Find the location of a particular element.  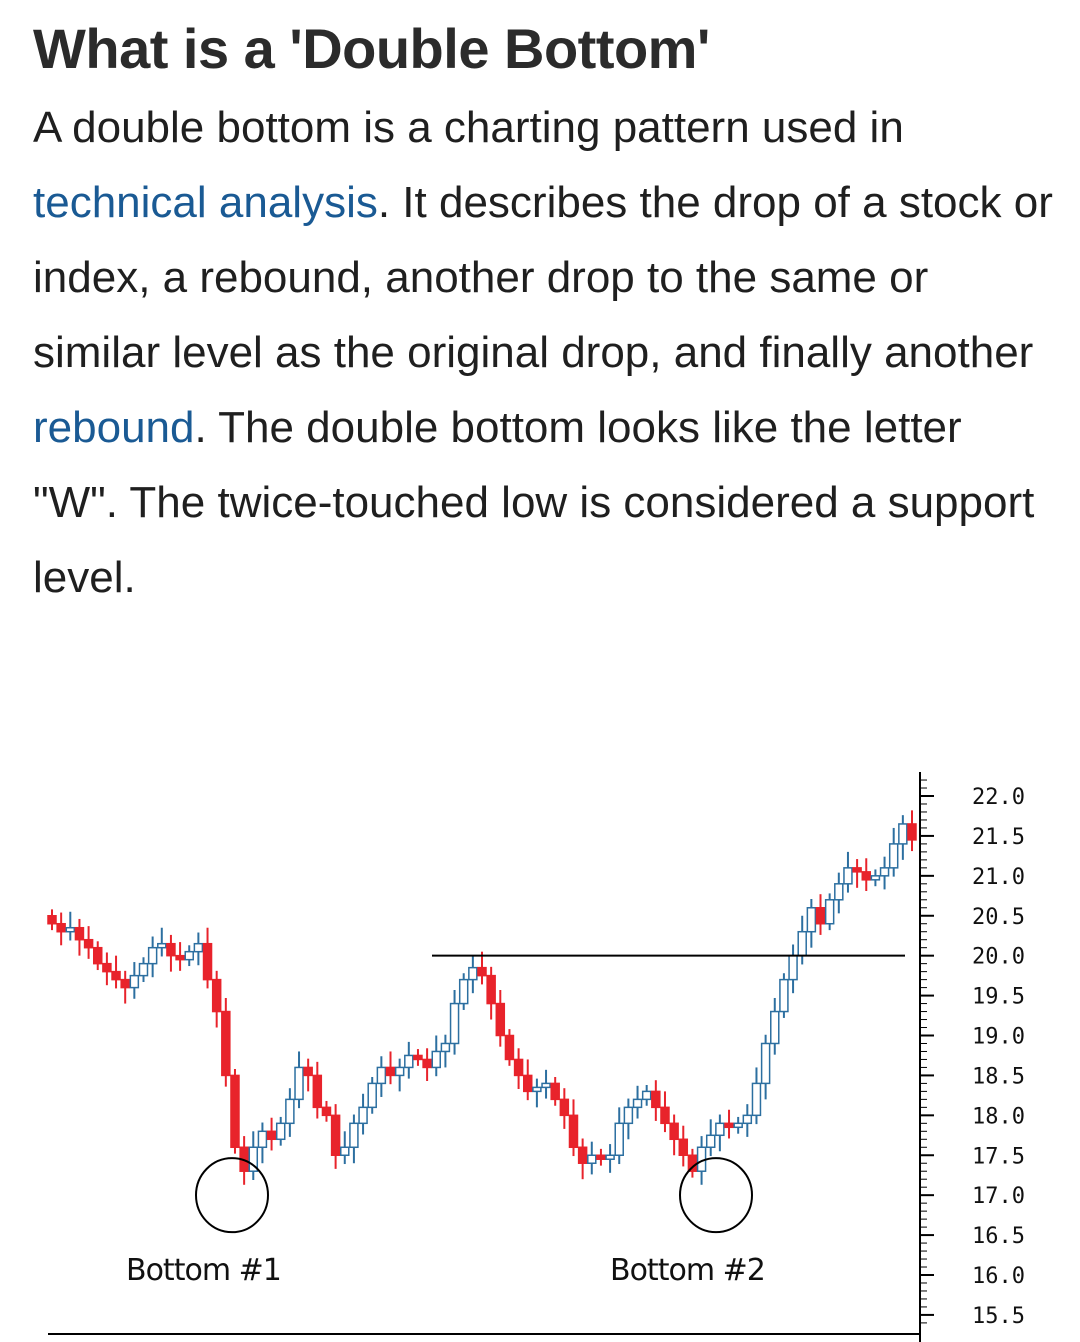

y-tick-label: 21.0 is located at coordinates (998, 877).